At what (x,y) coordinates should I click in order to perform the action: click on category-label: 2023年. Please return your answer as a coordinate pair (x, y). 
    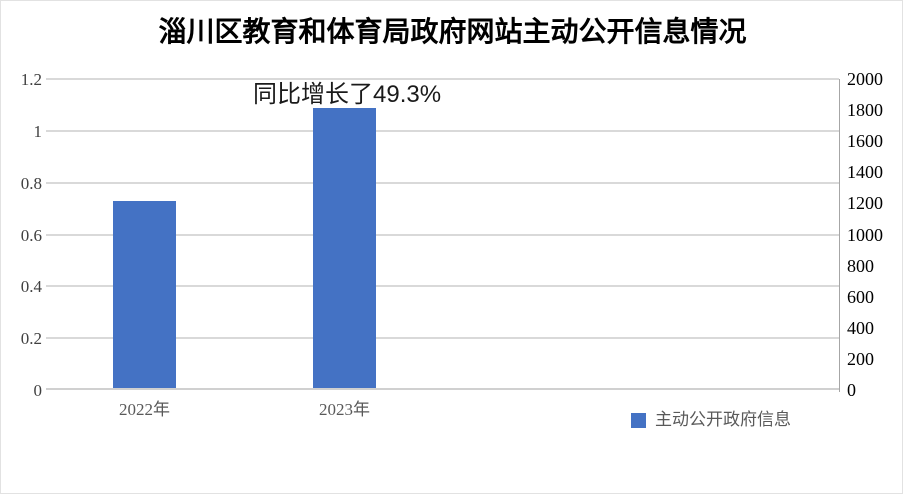
    Looking at the image, I should click on (344, 409).